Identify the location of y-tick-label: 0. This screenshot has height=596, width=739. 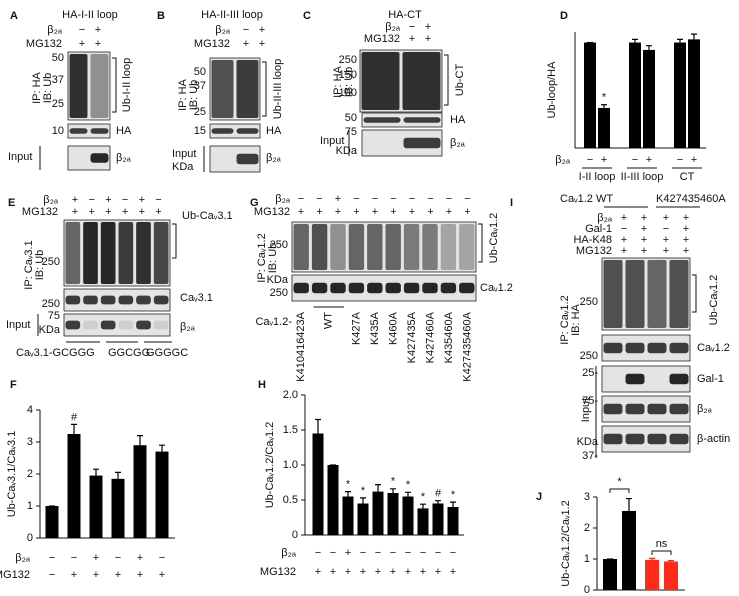
(295, 535).